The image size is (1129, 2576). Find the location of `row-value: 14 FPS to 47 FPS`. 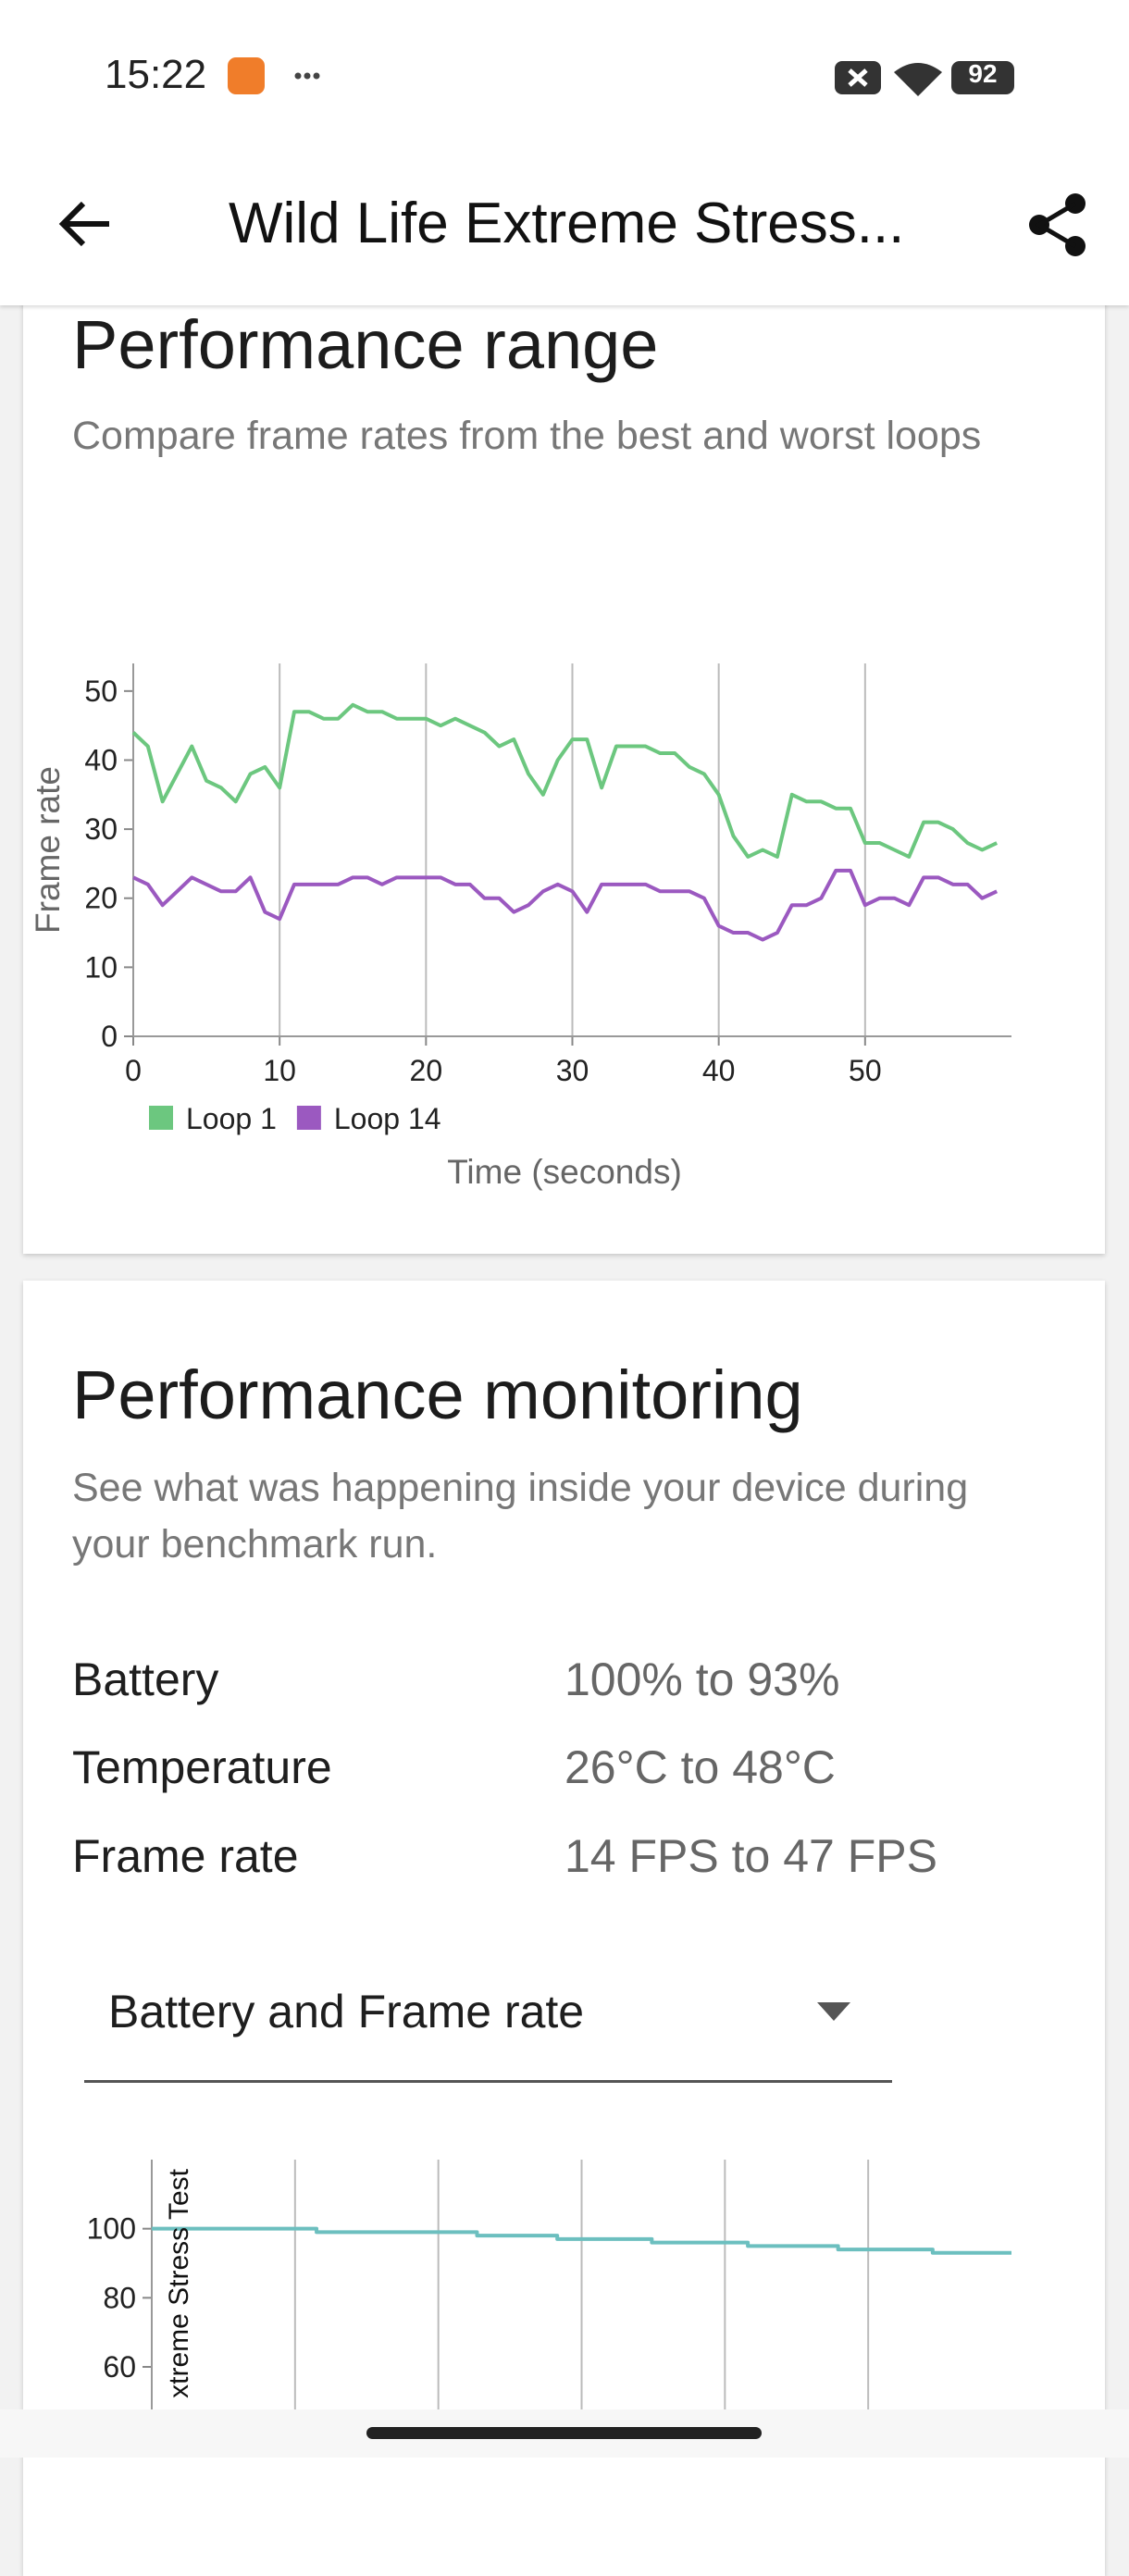

row-value: 14 FPS to 47 FPS is located at coordinates (750, 1856).